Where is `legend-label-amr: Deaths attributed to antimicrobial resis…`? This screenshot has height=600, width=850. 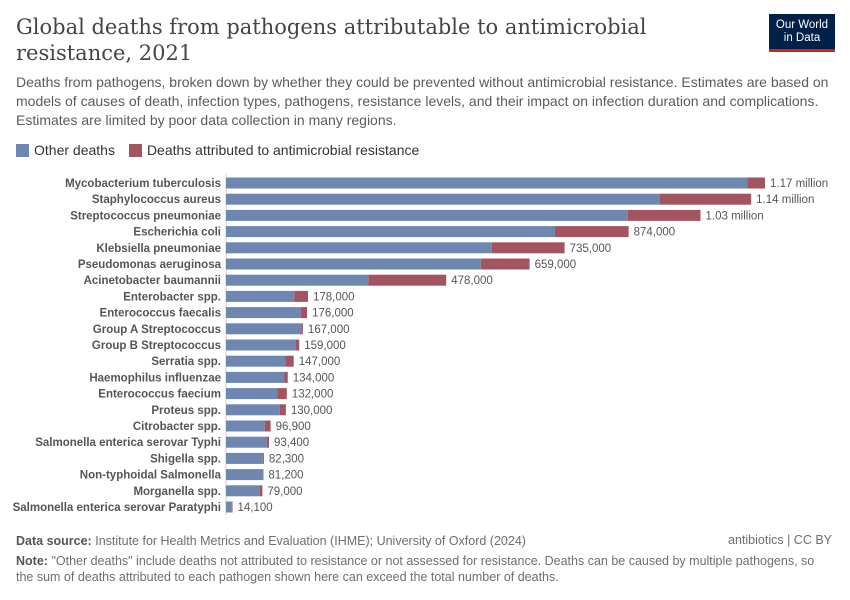 legend-label-amr: Deaths attributed to antimicrobial resis… is located at coordinates (283, 150).